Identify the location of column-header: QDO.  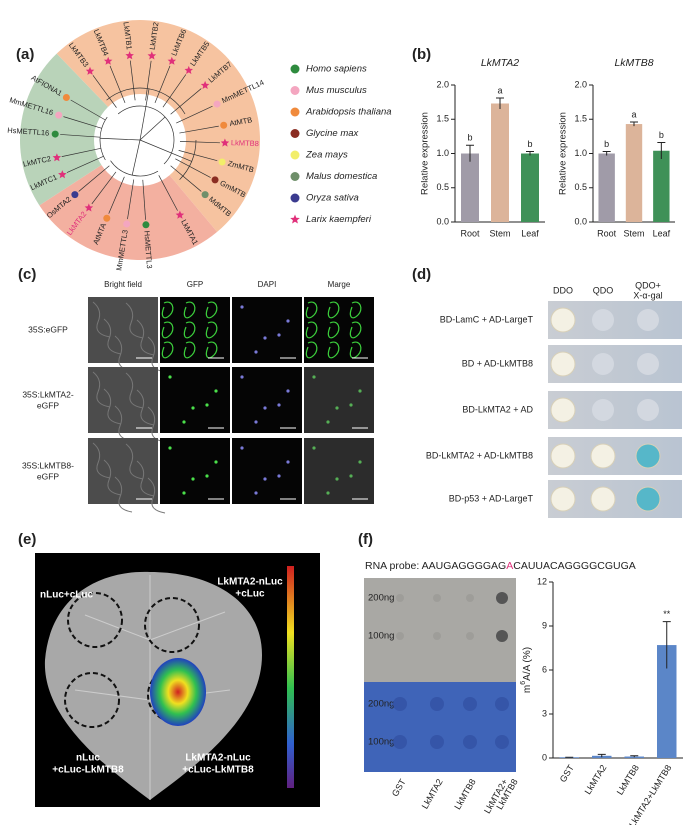
(603, 290).